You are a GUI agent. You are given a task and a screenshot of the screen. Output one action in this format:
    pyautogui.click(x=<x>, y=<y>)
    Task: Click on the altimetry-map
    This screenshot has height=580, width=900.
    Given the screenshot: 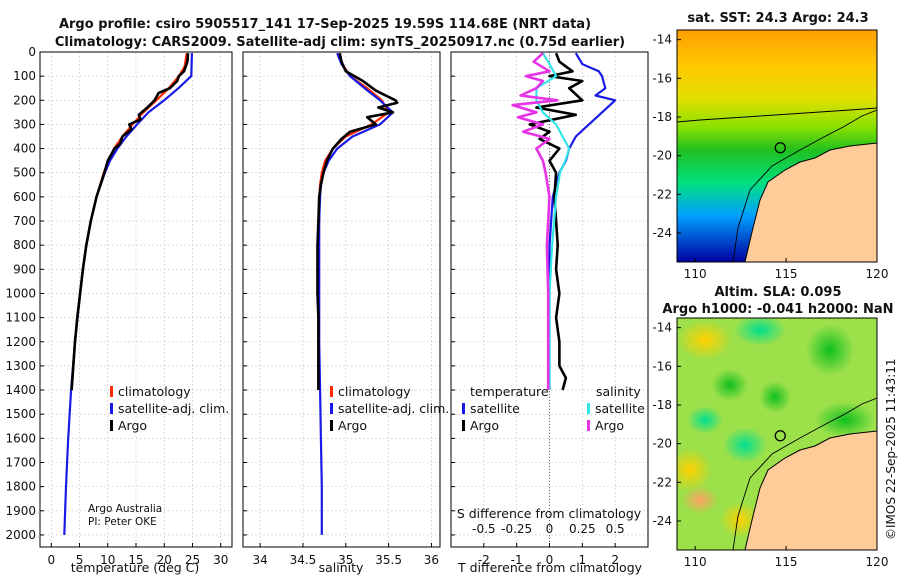 What is the action you would take?
    pyautogui.click(x=777, y=434)
    